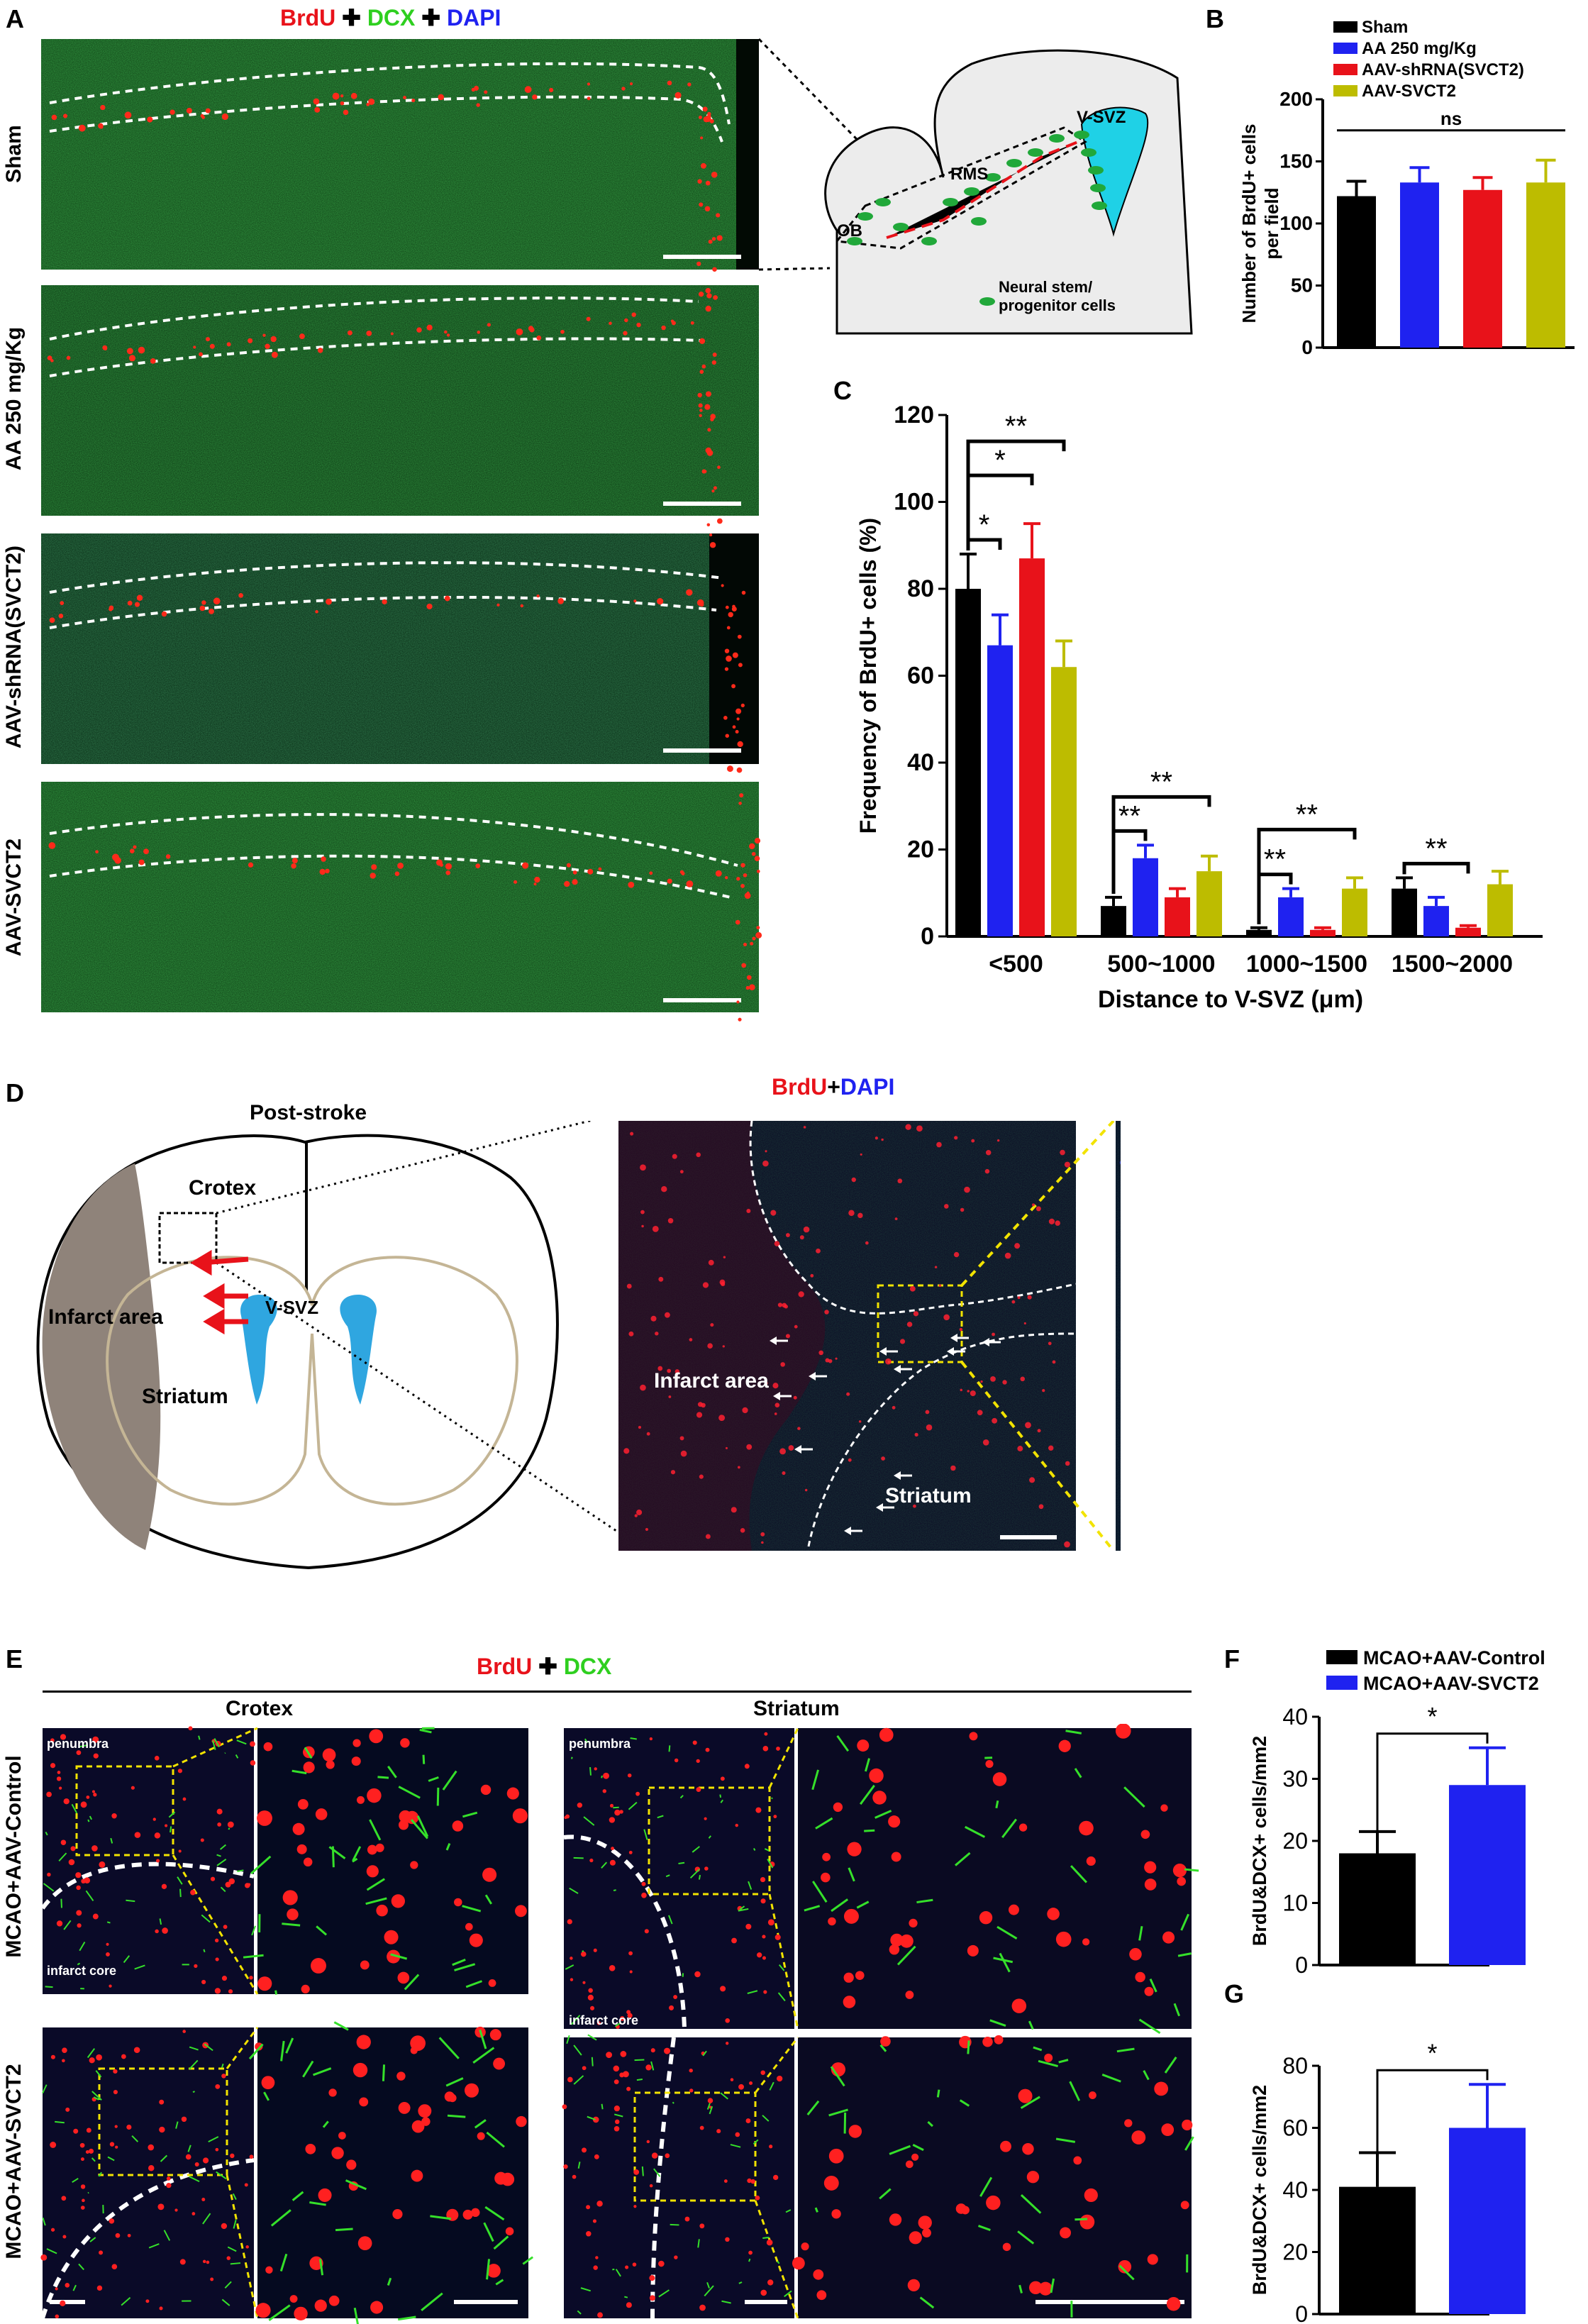  I want to click on region-crotex-label: Crotex, so click(260, 1708).